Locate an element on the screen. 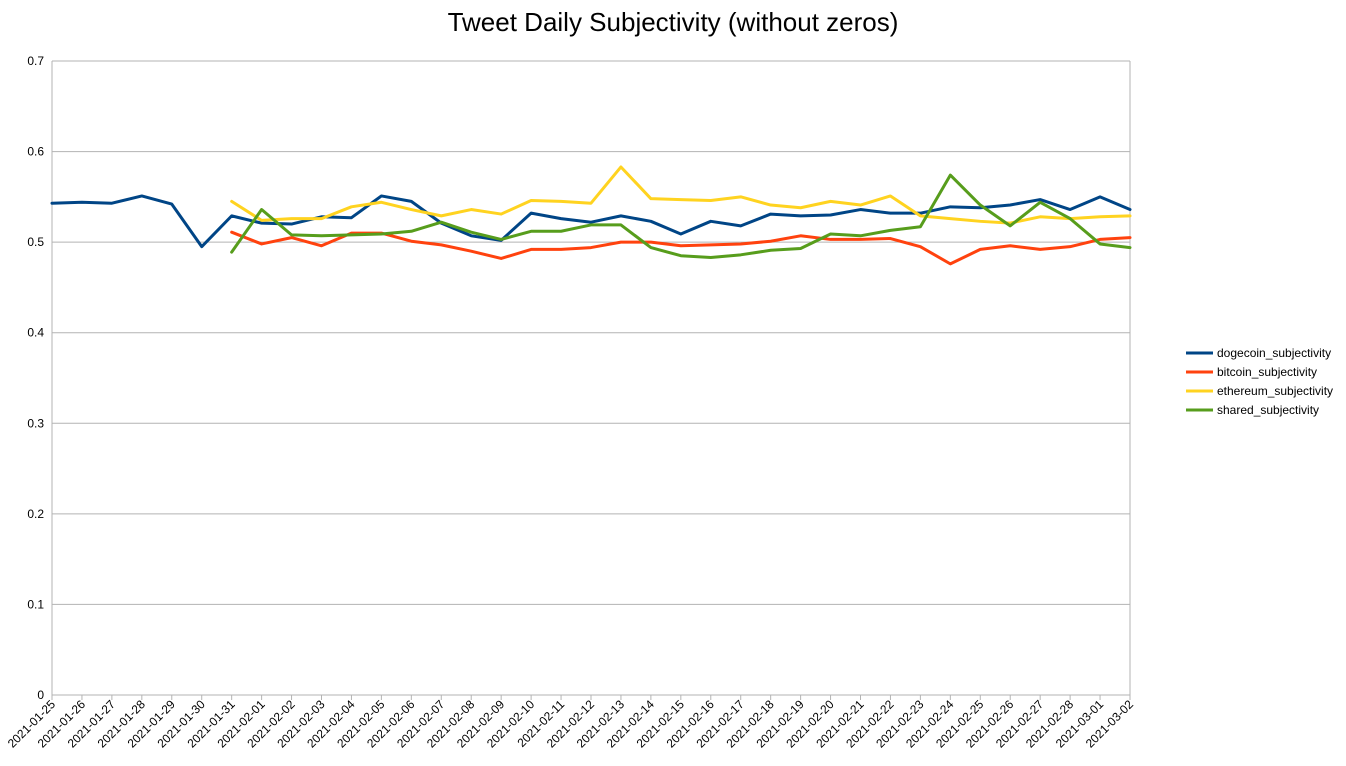 This screenshot has height=766, width=1346. y-tick-label: 0.7 is located at coordinates (35, 61).